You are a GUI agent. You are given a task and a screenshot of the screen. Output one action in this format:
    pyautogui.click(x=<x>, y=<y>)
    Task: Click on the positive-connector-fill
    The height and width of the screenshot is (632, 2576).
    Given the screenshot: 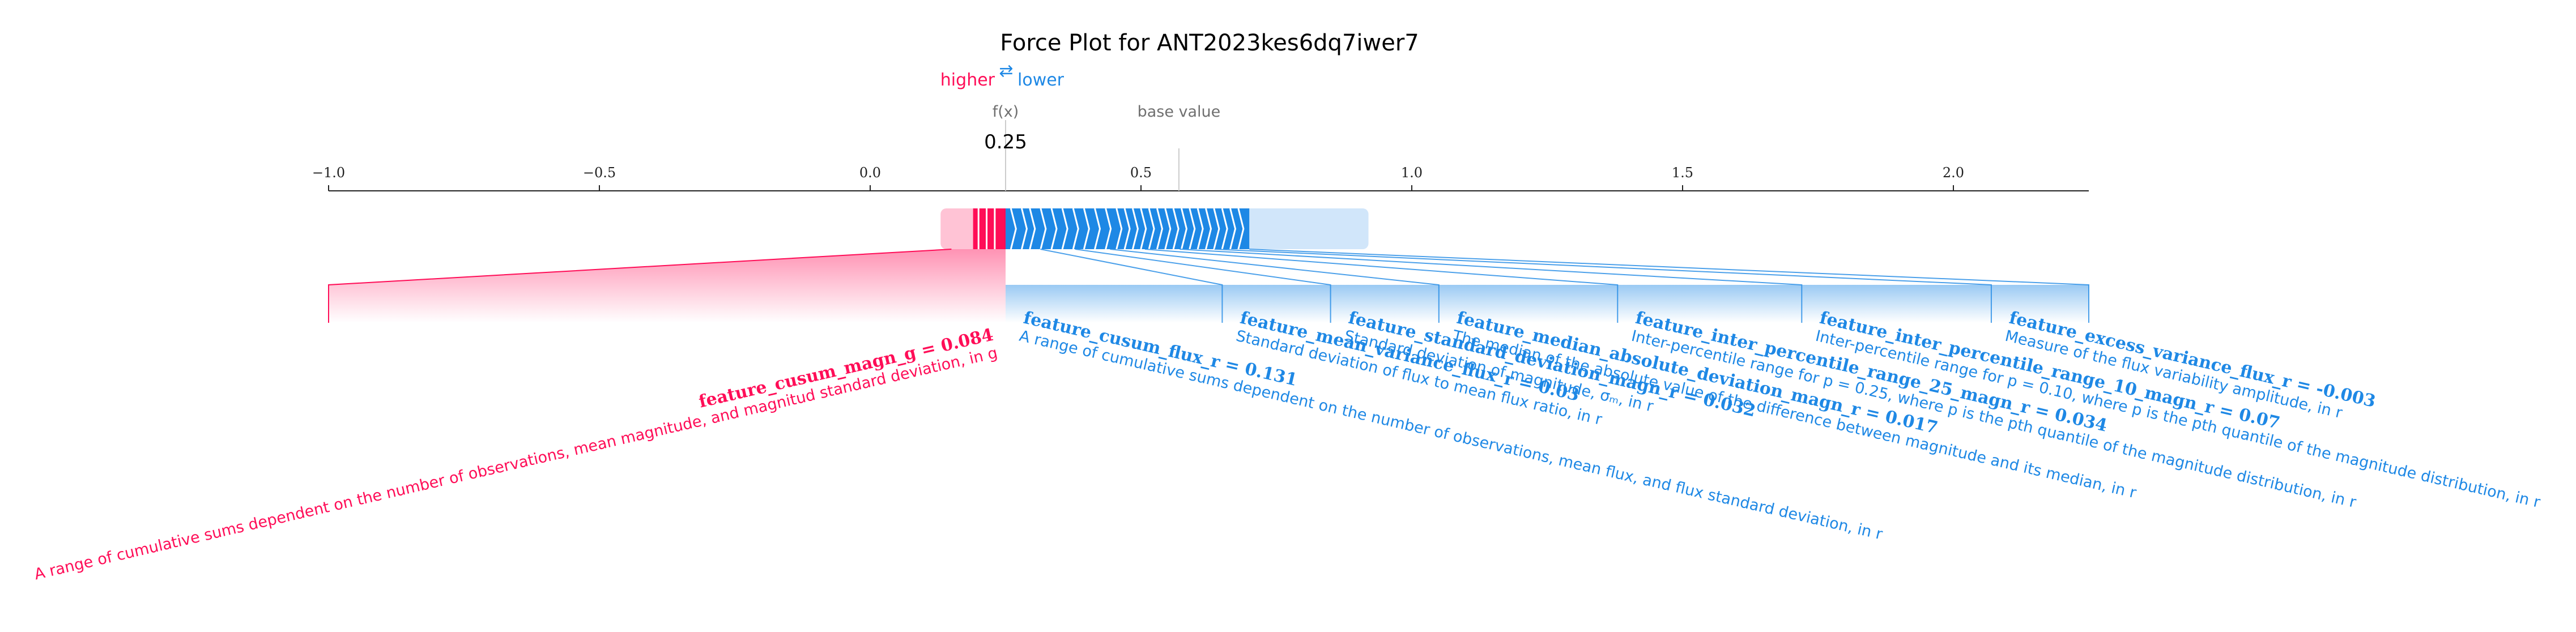 What is the action you would take?
    pyautogui.click(x=667, y=286)
    